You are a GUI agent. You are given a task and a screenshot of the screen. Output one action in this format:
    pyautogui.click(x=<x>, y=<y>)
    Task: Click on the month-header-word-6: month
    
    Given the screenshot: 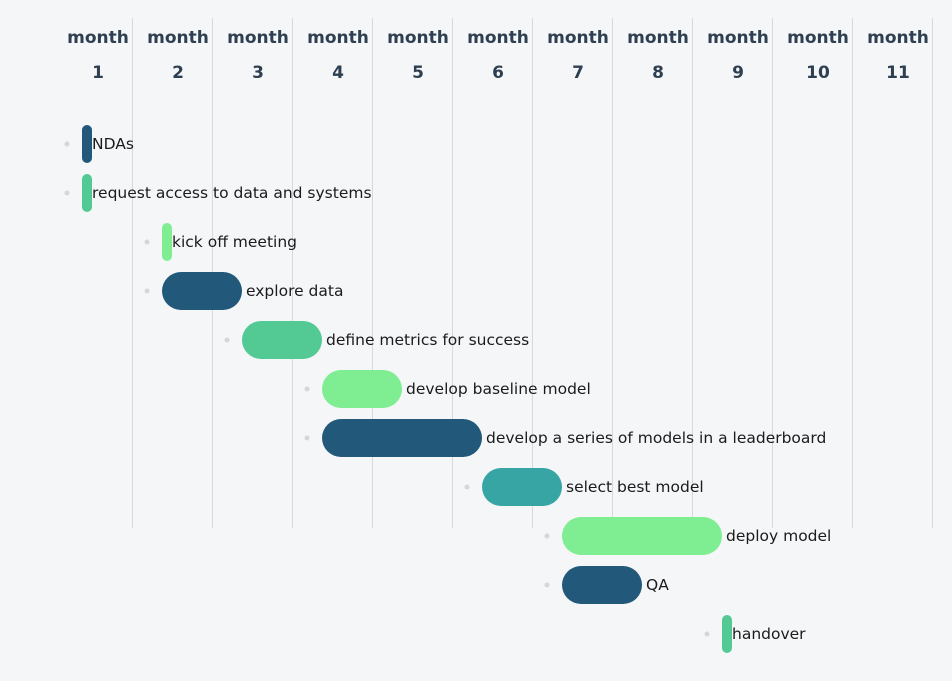 What is the action you would take?
    pyautogui.click(x=498, y=38)
    